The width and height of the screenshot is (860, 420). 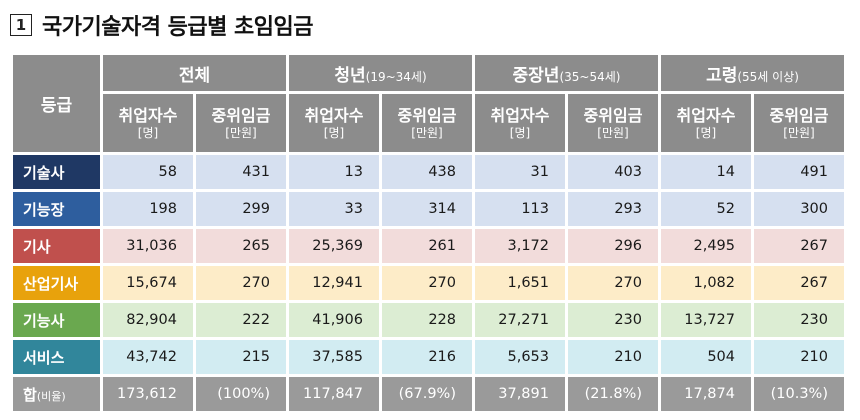 I want to click on total-ratio-all: (100%), so click(x=241, y=394).